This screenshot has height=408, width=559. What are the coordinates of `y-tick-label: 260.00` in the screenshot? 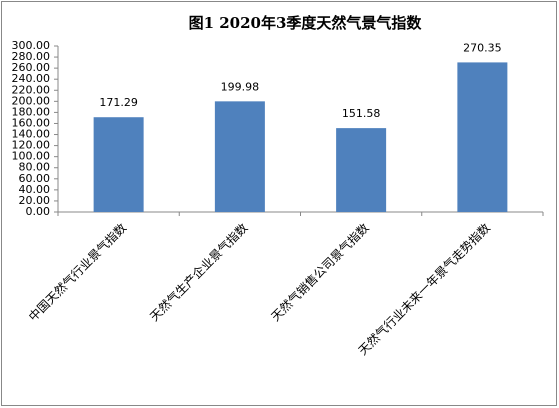 It's located at (31, 67).